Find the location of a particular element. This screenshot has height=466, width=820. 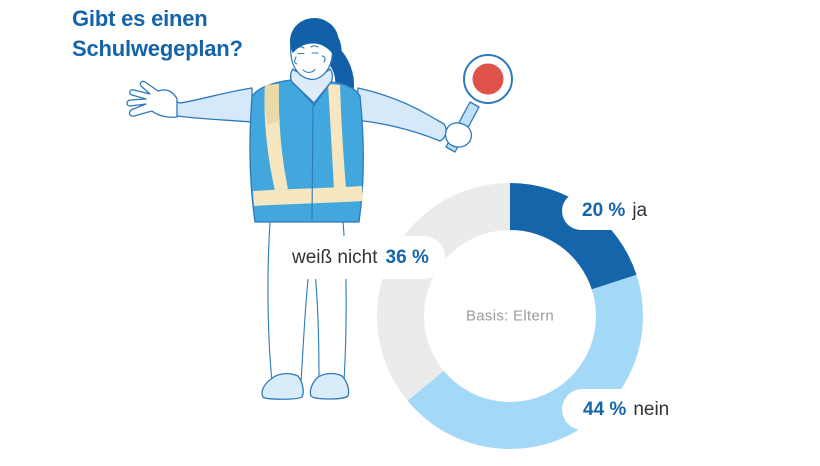

hair-ponytail is located at coordinates (335, 64).